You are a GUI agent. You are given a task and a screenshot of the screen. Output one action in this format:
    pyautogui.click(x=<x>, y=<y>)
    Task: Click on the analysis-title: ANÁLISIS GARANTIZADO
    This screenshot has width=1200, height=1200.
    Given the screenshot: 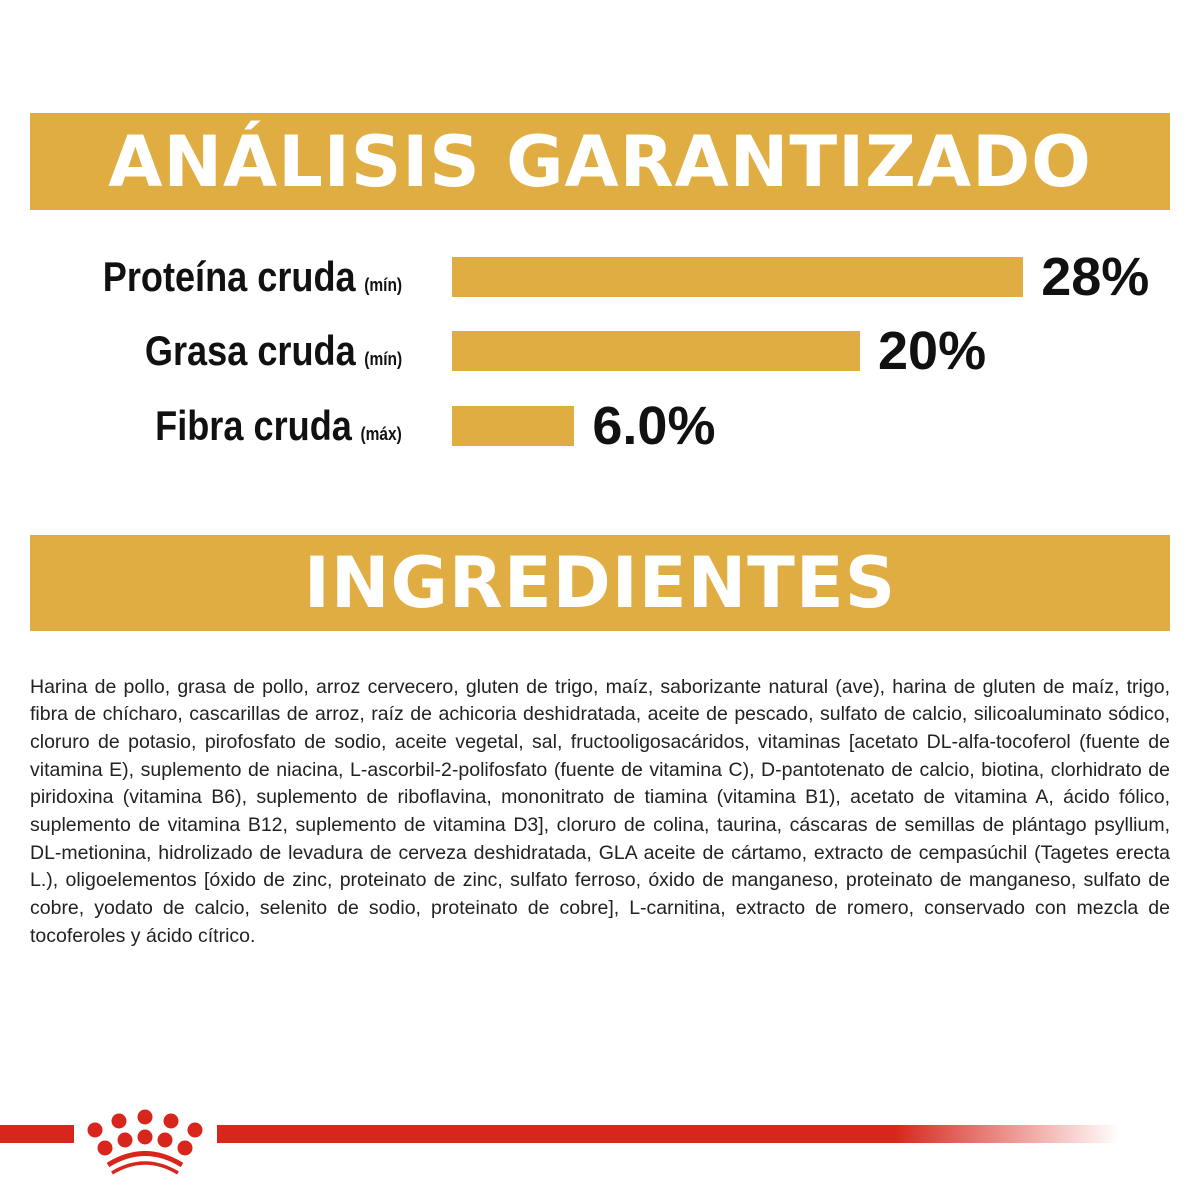 What is the action you would take?
    pyautogui.click(x=600, y=161)
    